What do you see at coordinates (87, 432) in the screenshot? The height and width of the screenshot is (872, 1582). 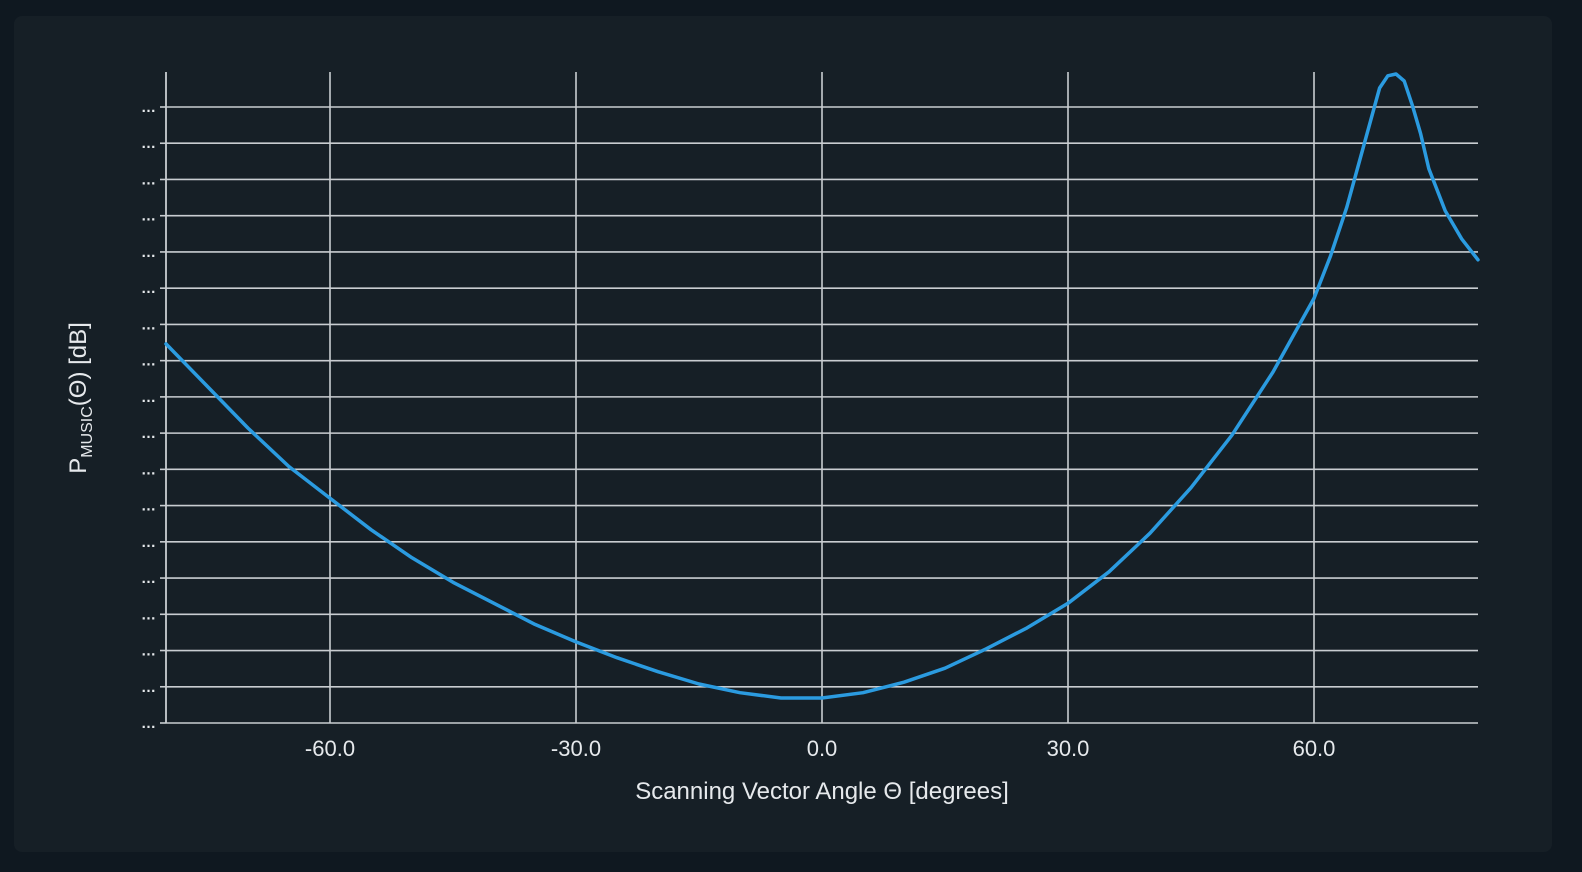 I see `y-axis-title-subscript: MUSIC` at bounding box center [87, 432].